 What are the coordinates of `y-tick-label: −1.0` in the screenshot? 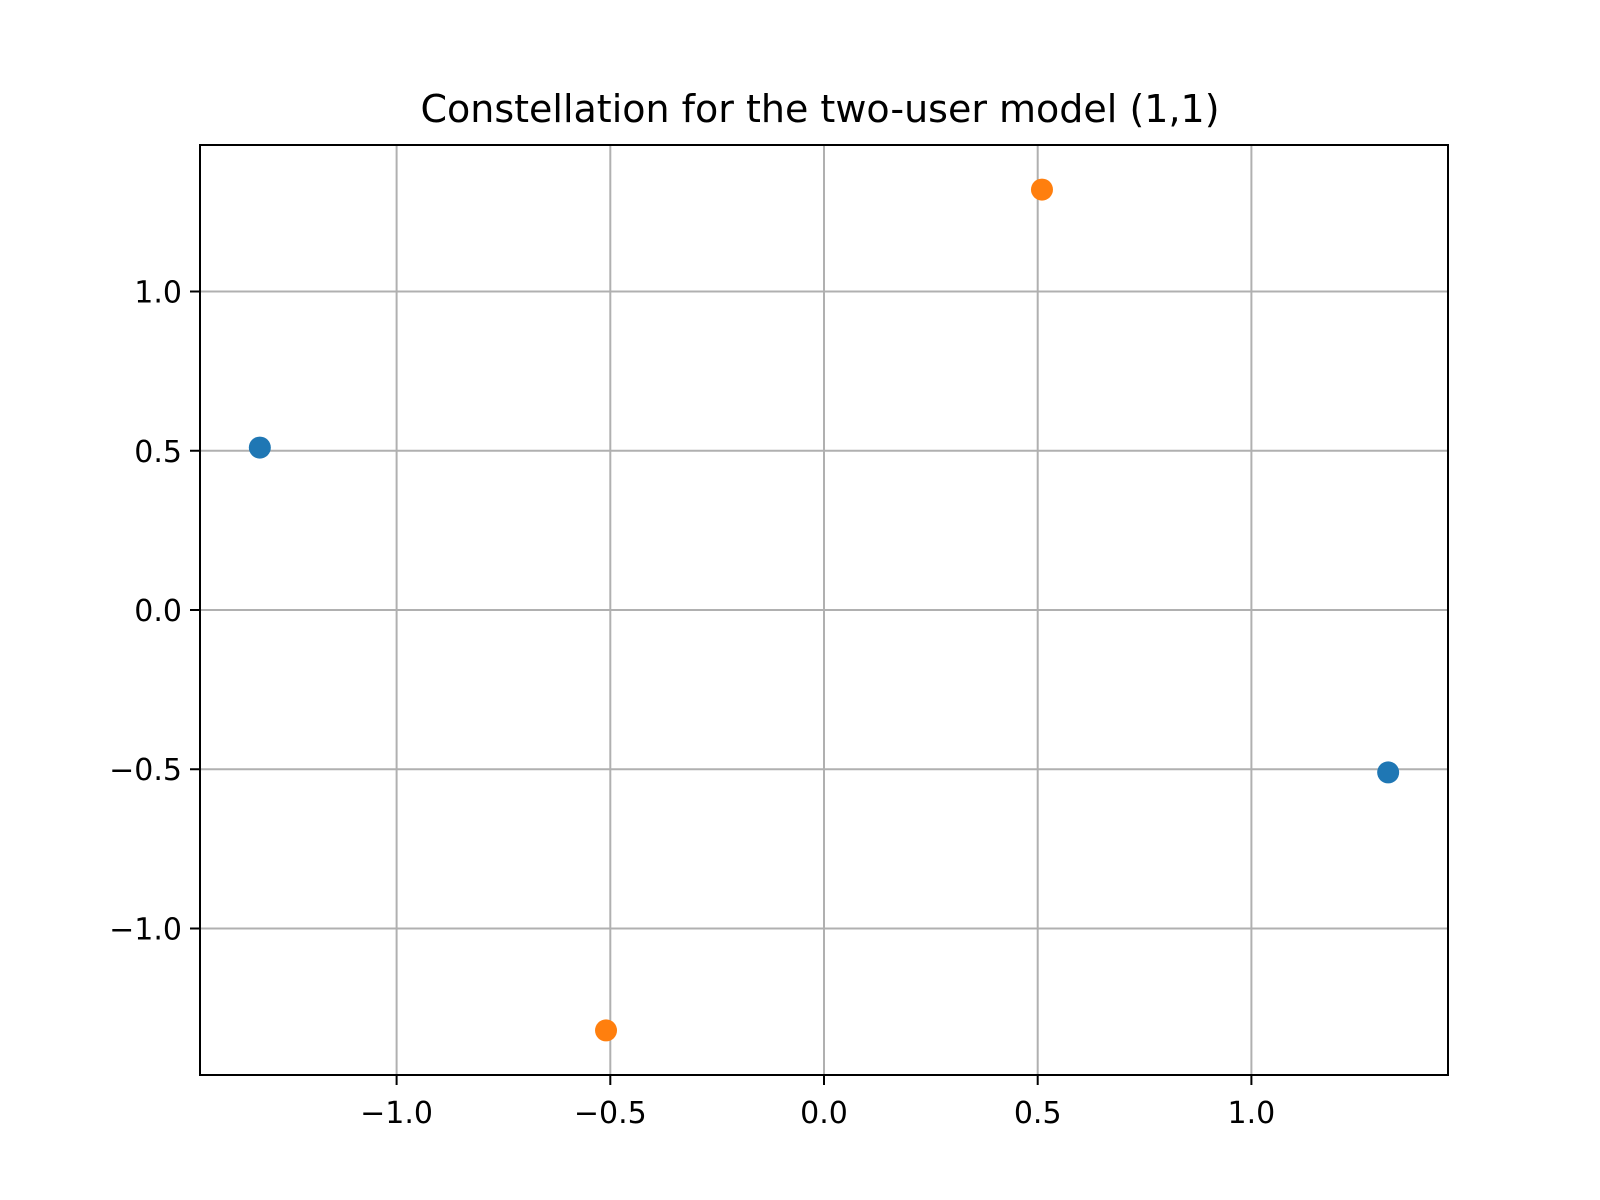 It's located at (145, 929).